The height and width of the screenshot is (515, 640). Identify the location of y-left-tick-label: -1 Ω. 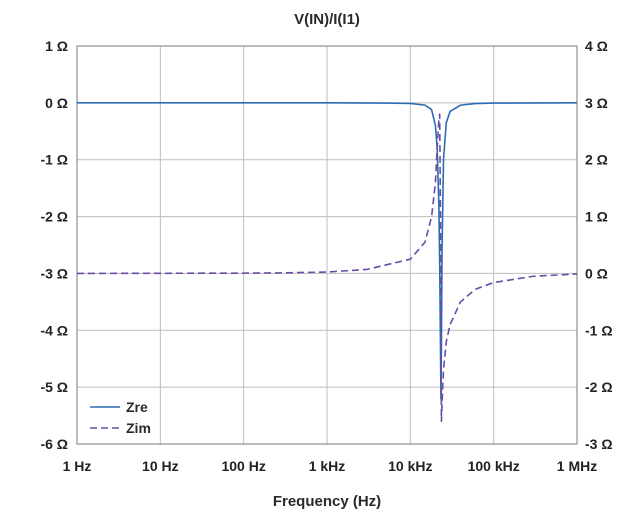
(54, 160).